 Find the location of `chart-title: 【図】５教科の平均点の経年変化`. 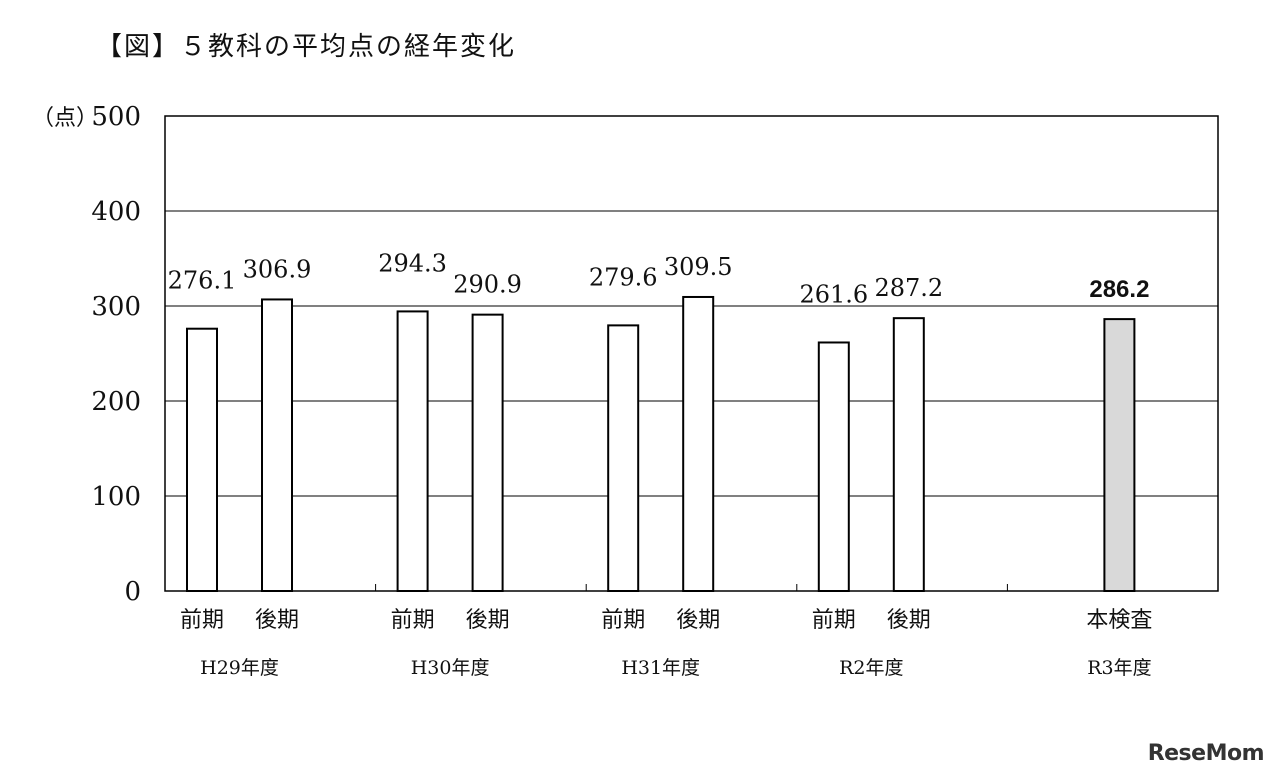

chart-title: 【図】５教科の平均点の経年変化 is located at coordinates (306, 47).